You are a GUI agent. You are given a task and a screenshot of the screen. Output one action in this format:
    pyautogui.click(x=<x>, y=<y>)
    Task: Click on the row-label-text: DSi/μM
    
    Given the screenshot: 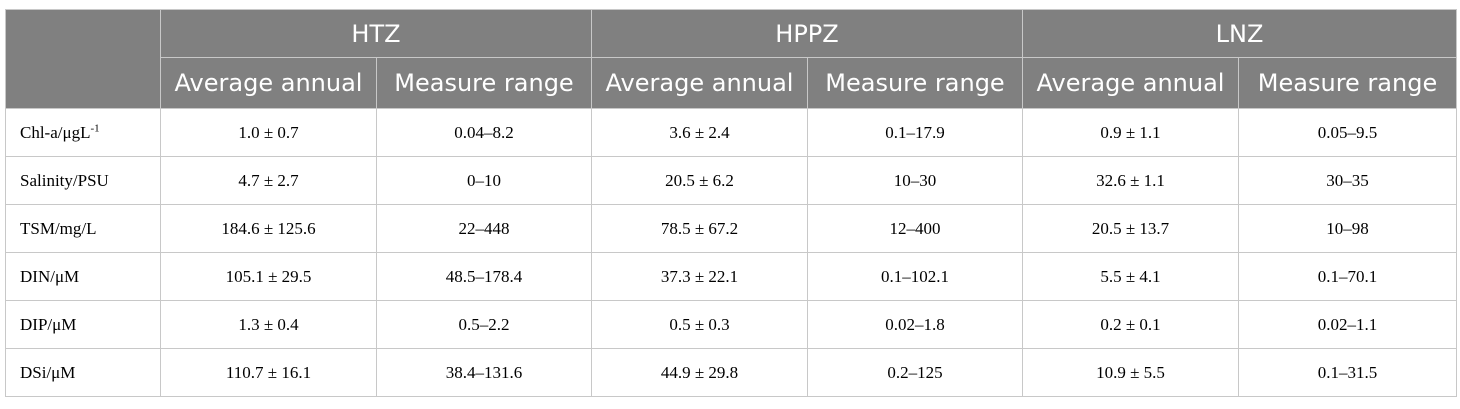 What is the action you would take?
    pyautogui.click(x=48, y=372)
    